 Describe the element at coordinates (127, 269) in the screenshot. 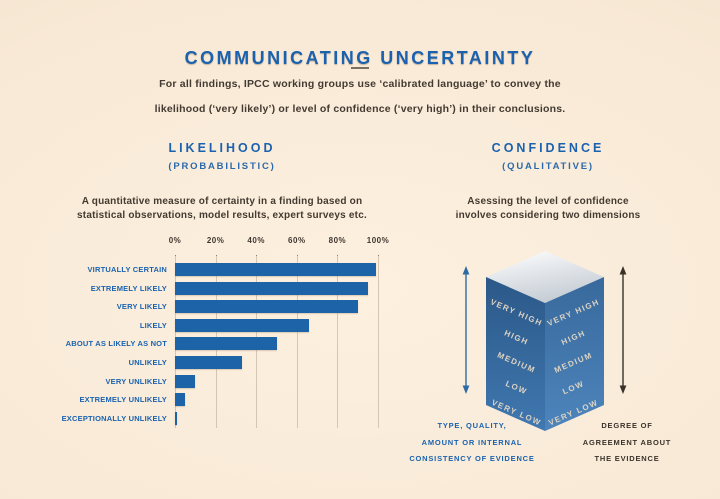

I see `bar-label: VIRTUALLY CERTAIN` at that location.